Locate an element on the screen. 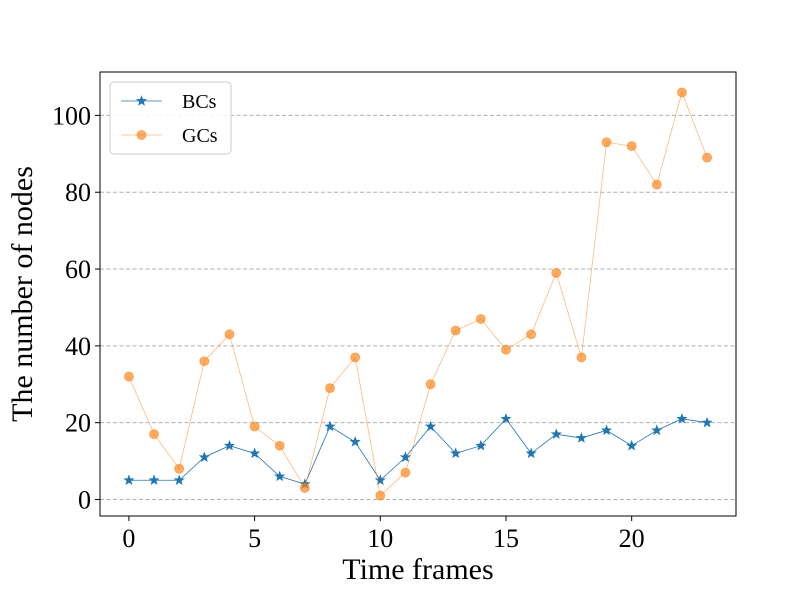 This screenshot has width=800, height=600. legend-marker-gcs is located at coordinates (141, 135).